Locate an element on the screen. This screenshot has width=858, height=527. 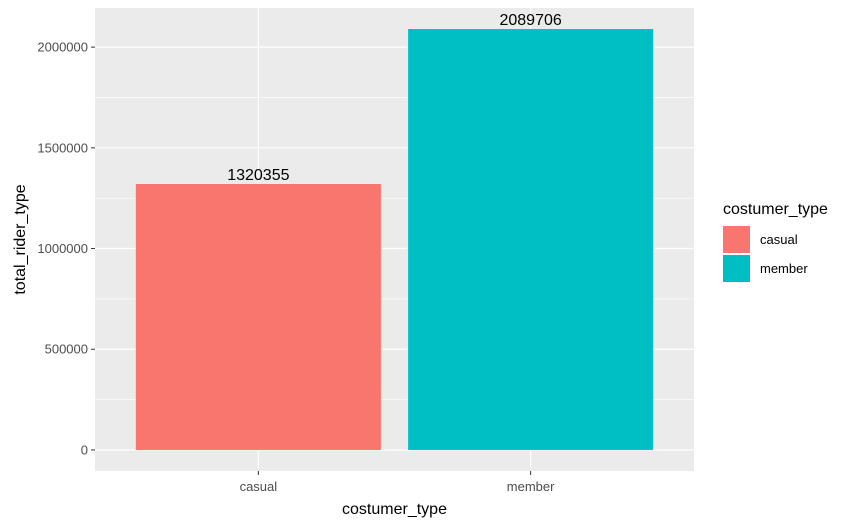
y-tick-label: 0 is located at coordinates (84, 449).